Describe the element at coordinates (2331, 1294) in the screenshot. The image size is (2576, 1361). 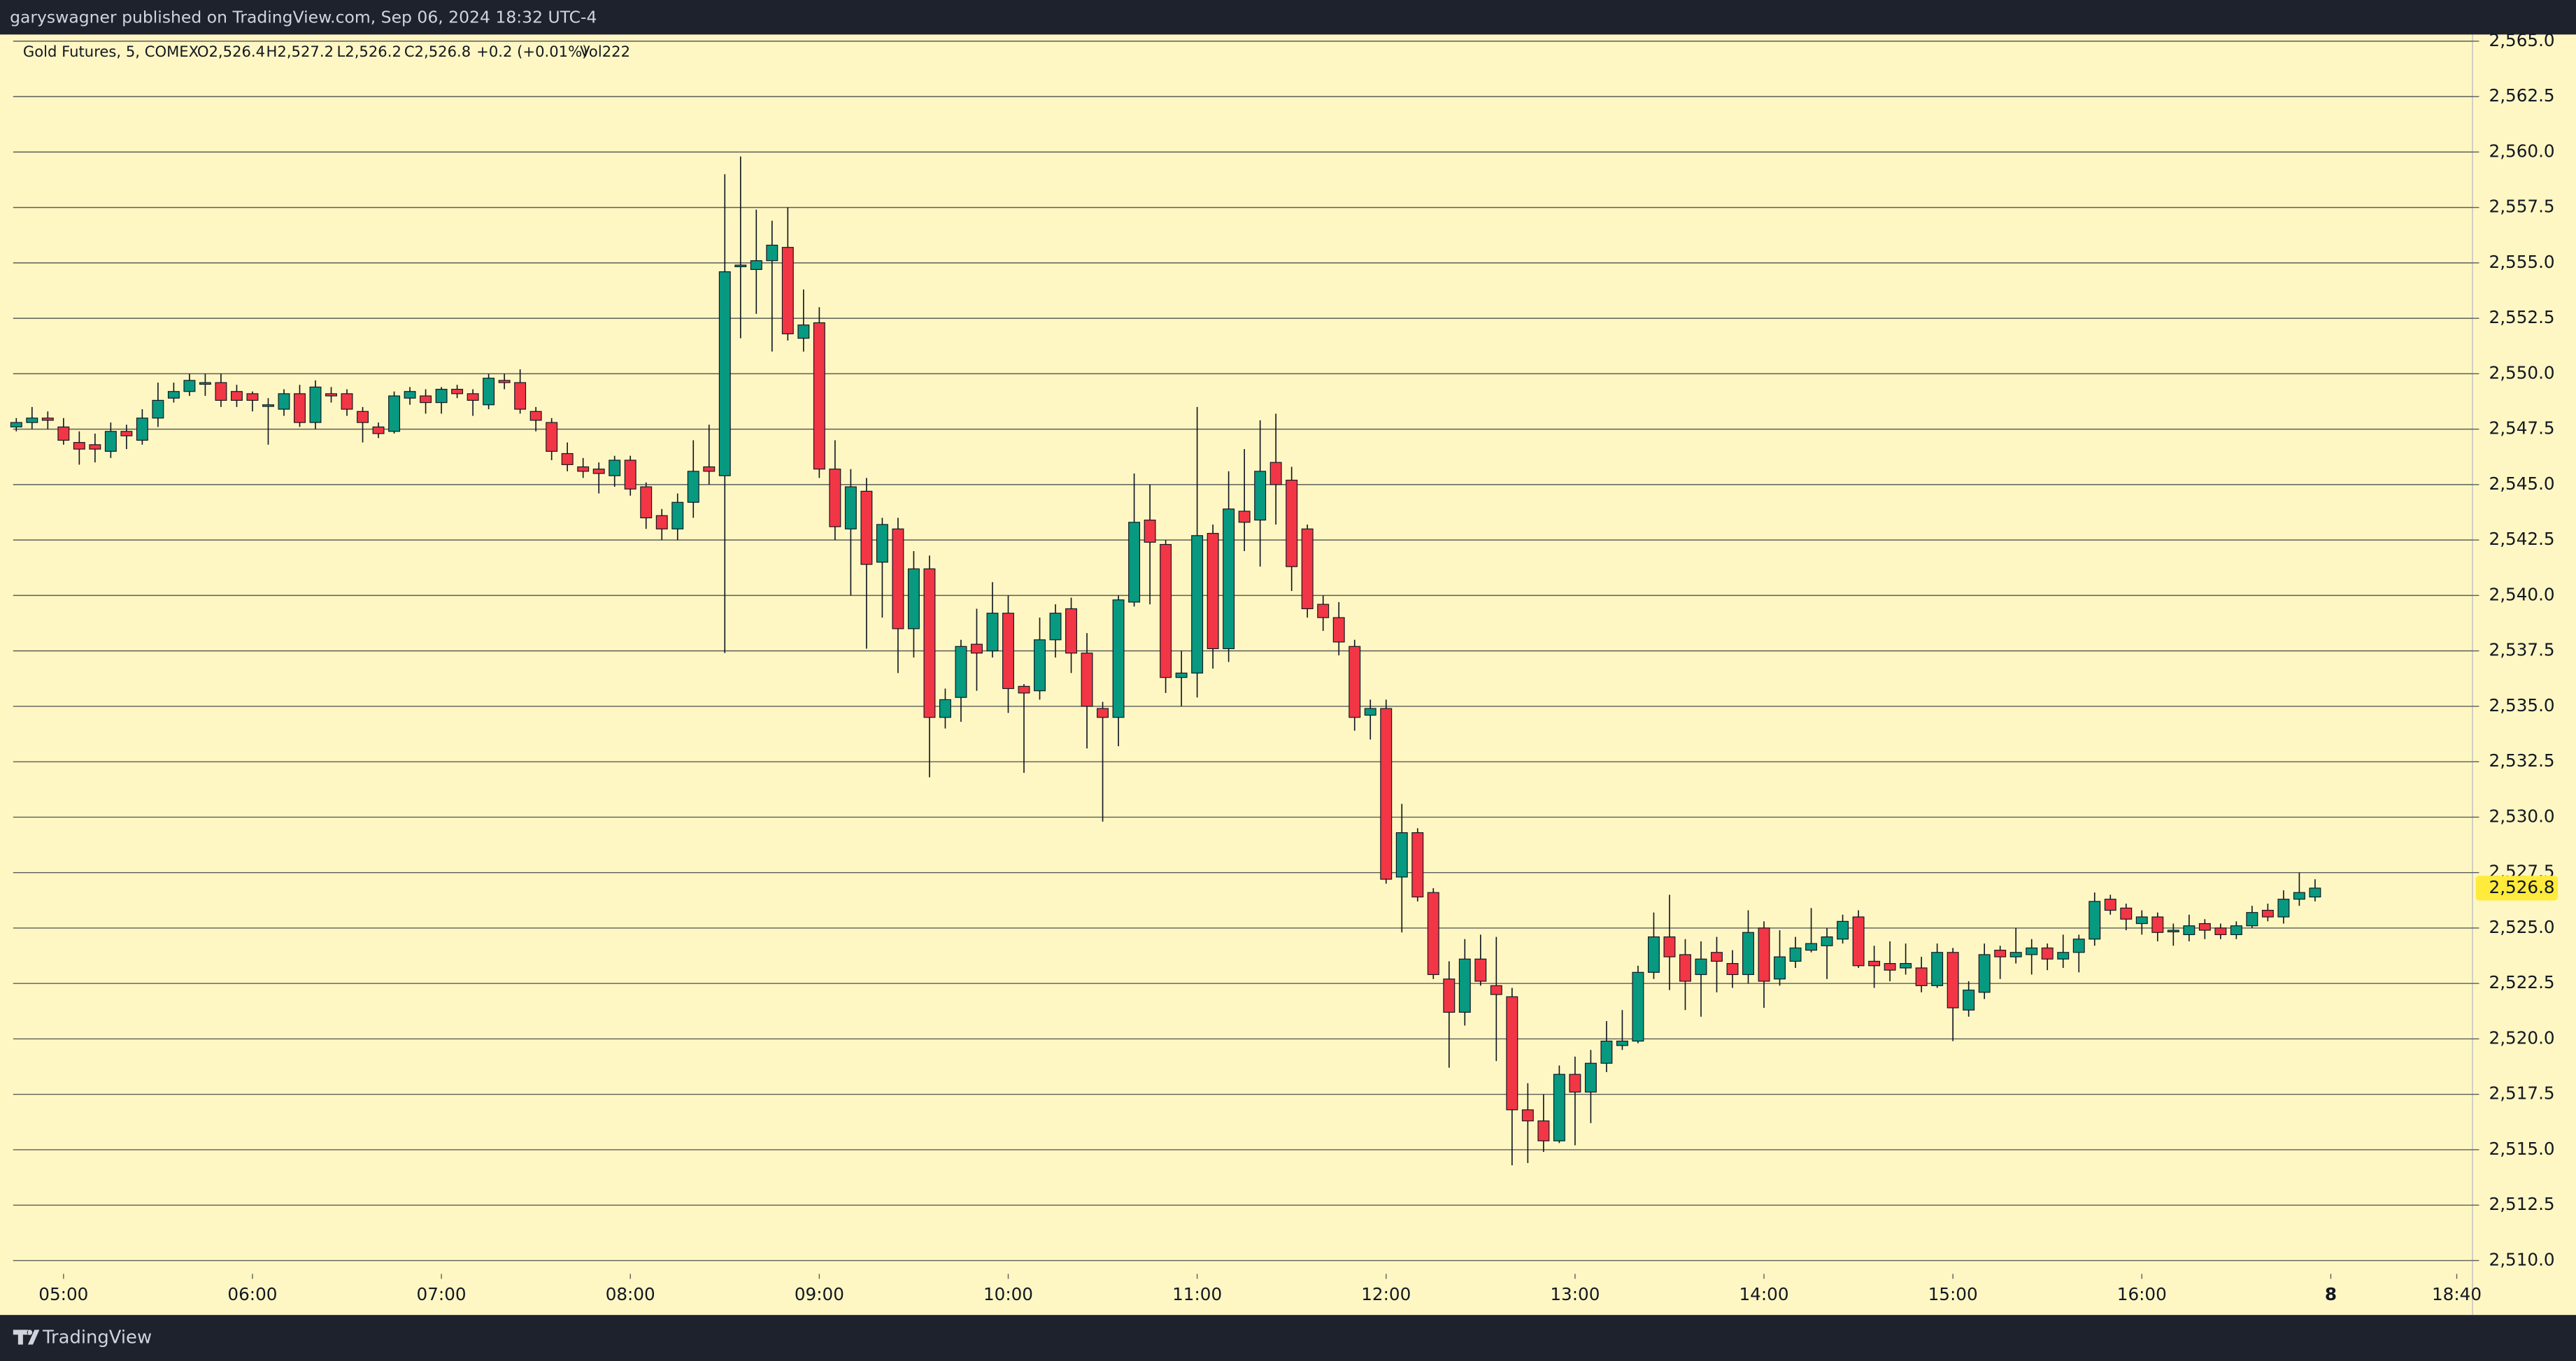
I see `x-tick-label: 8` at that location.